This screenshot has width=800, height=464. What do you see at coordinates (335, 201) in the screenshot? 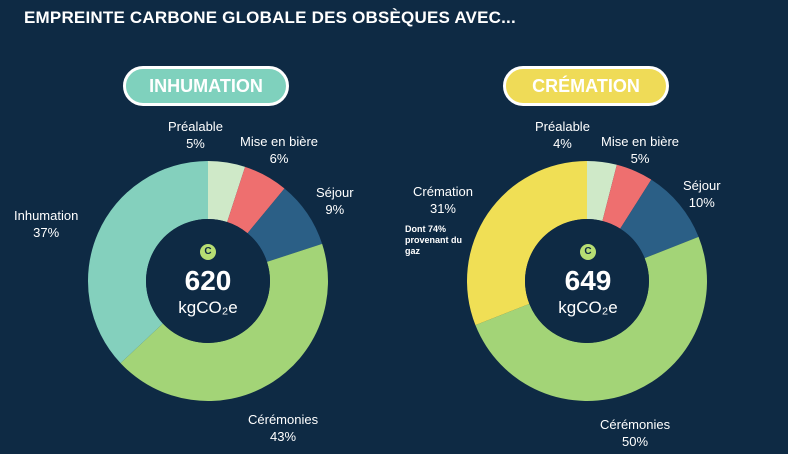
I see `inh-label-sejour: Séjour 9%` at bounding box center [335, 201].